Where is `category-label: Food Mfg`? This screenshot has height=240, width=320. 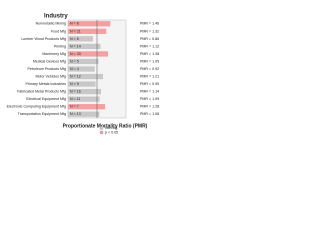
category-label: Food Mfg is located at coordinates (58, 31).